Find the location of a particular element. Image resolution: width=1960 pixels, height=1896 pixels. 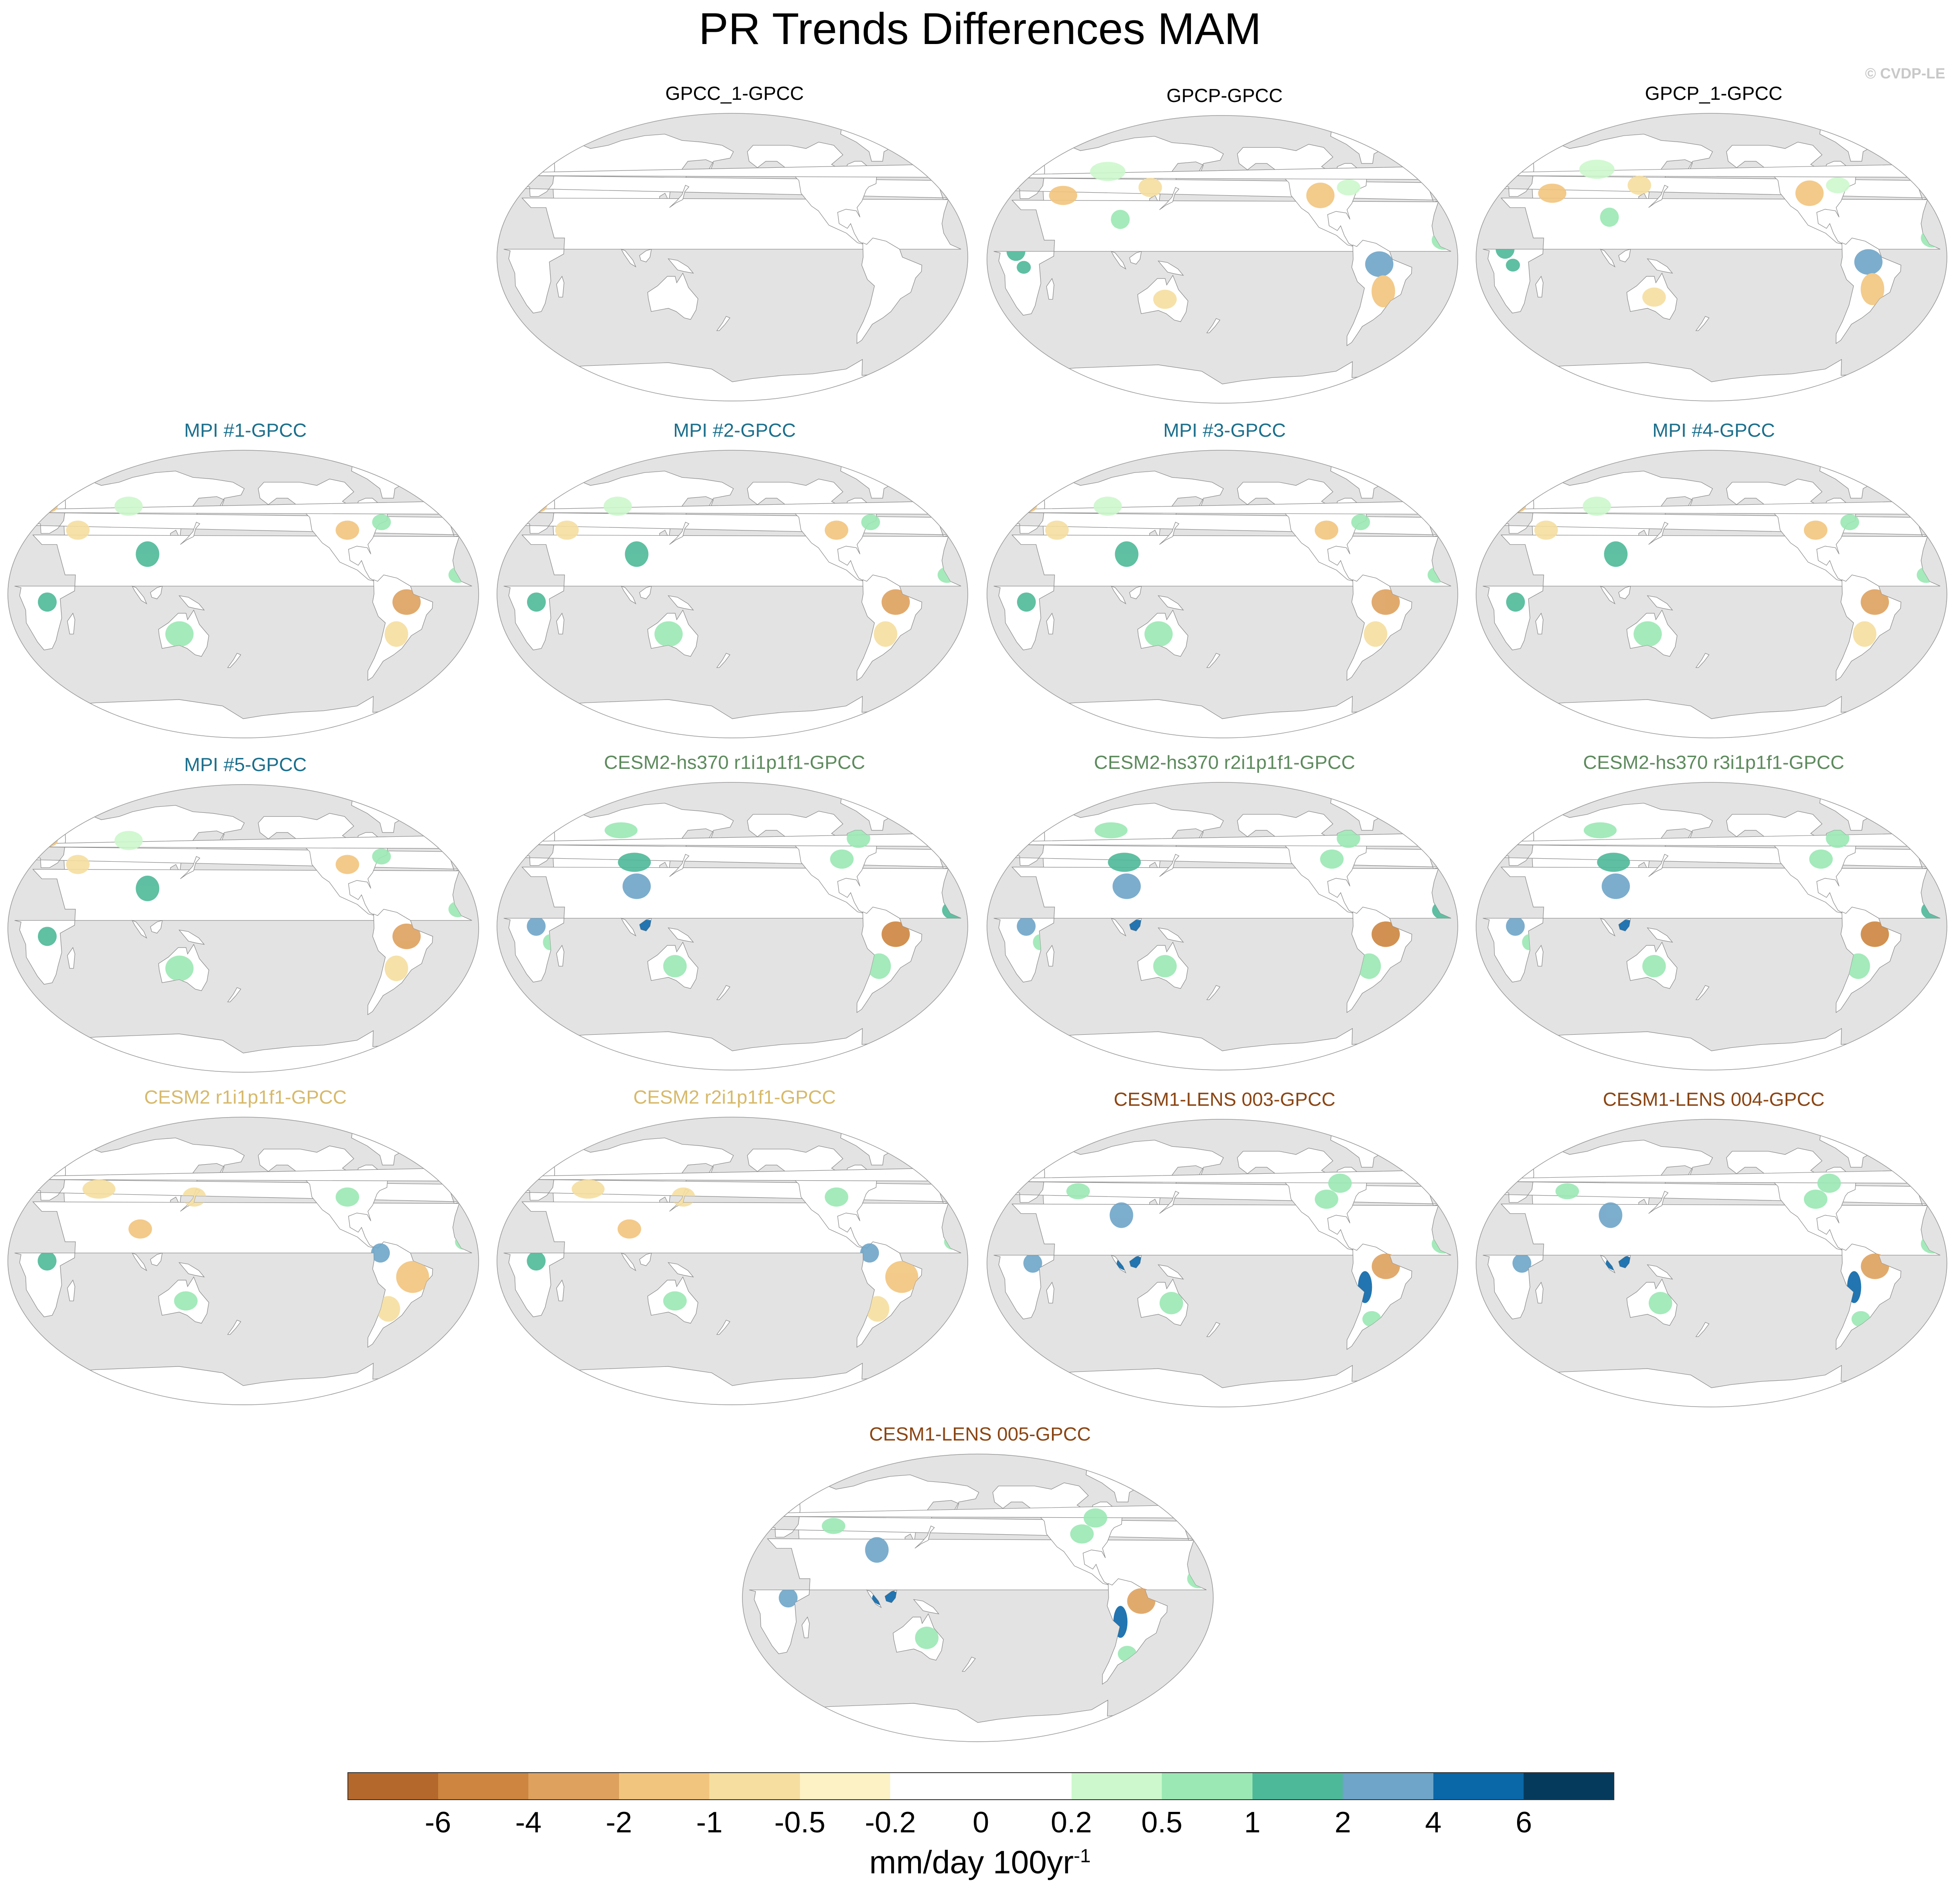

figure-title: PR Trends Differences MAM is located at coordinates (980, 29).